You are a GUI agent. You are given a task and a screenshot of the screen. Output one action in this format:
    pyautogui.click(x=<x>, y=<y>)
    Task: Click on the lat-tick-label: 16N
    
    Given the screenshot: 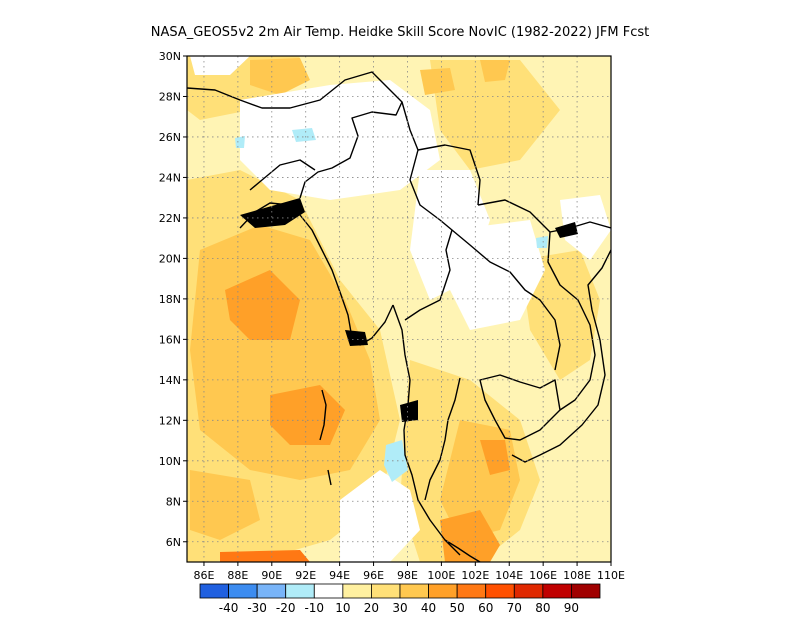 What is the action you would take?
    pyautogui.click(x=170, y=339)
    